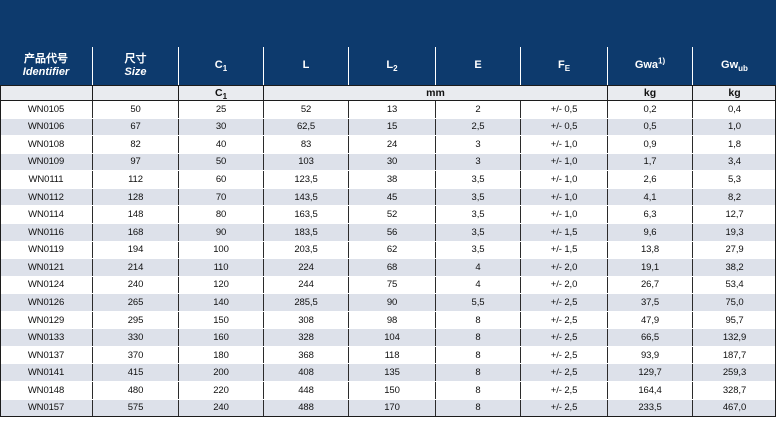  I want to click on table-row: WN0114 148 80 163,5 52 3,5 +/- 1,0 6,3 12,7, so click(388, 215).